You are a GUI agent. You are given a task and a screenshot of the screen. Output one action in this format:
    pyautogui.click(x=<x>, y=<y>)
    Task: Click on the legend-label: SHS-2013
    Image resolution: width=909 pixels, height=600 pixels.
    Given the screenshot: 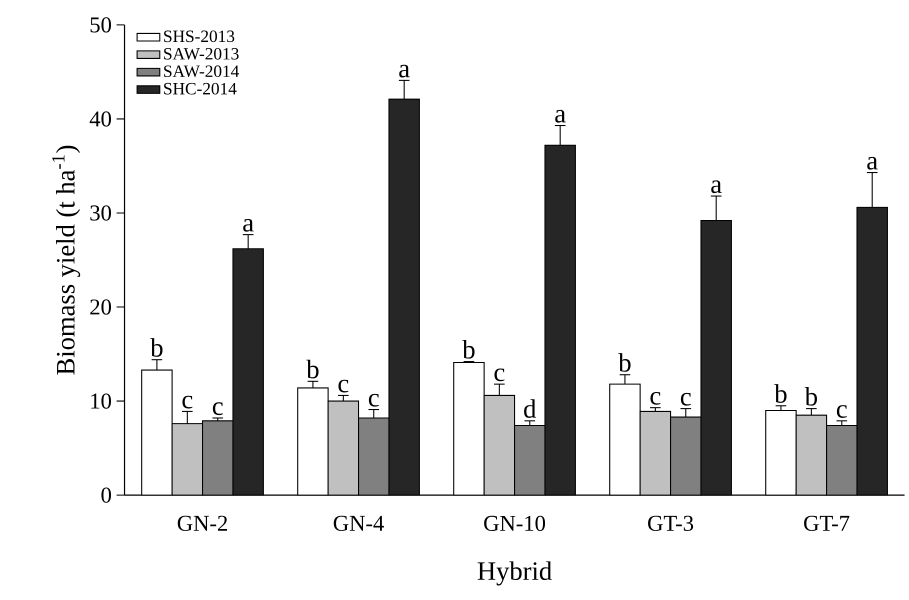 What is the action you would take?
    pyautogui.click(x=199, y=36)
    